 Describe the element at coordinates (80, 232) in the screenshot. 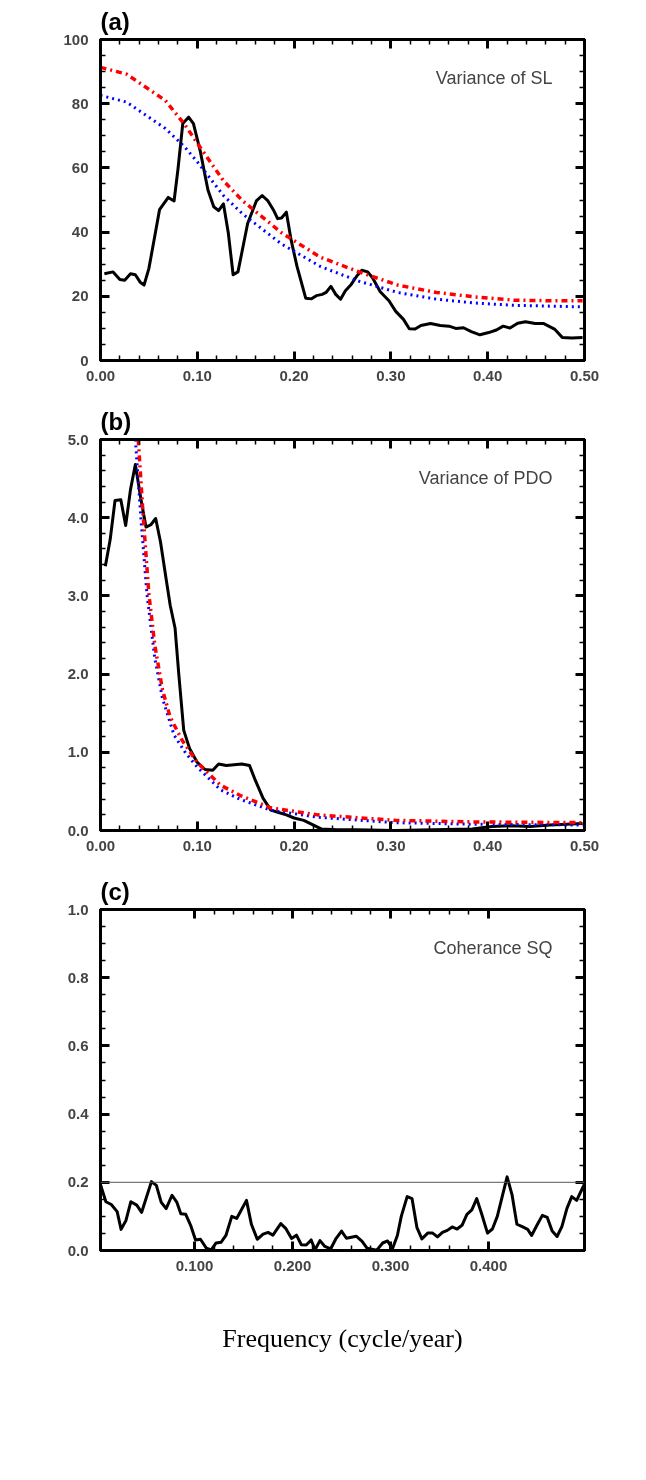

I see `y-tick-label: 40` at that location.